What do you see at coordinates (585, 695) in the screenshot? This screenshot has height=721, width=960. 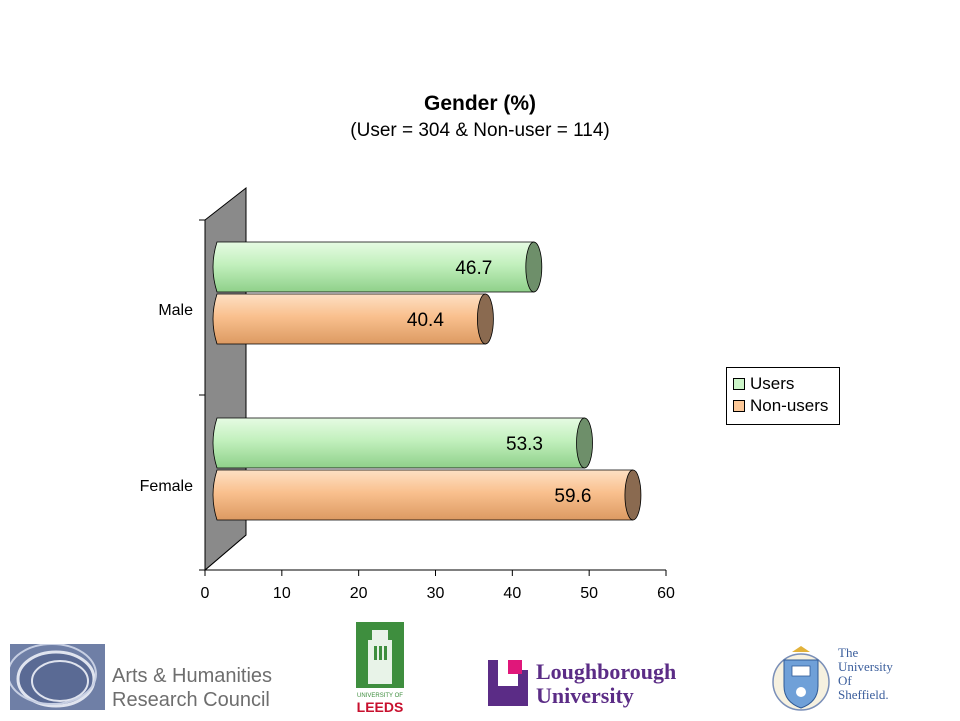 I see `loughborough-line2: University` at bounding box center [585, 695].